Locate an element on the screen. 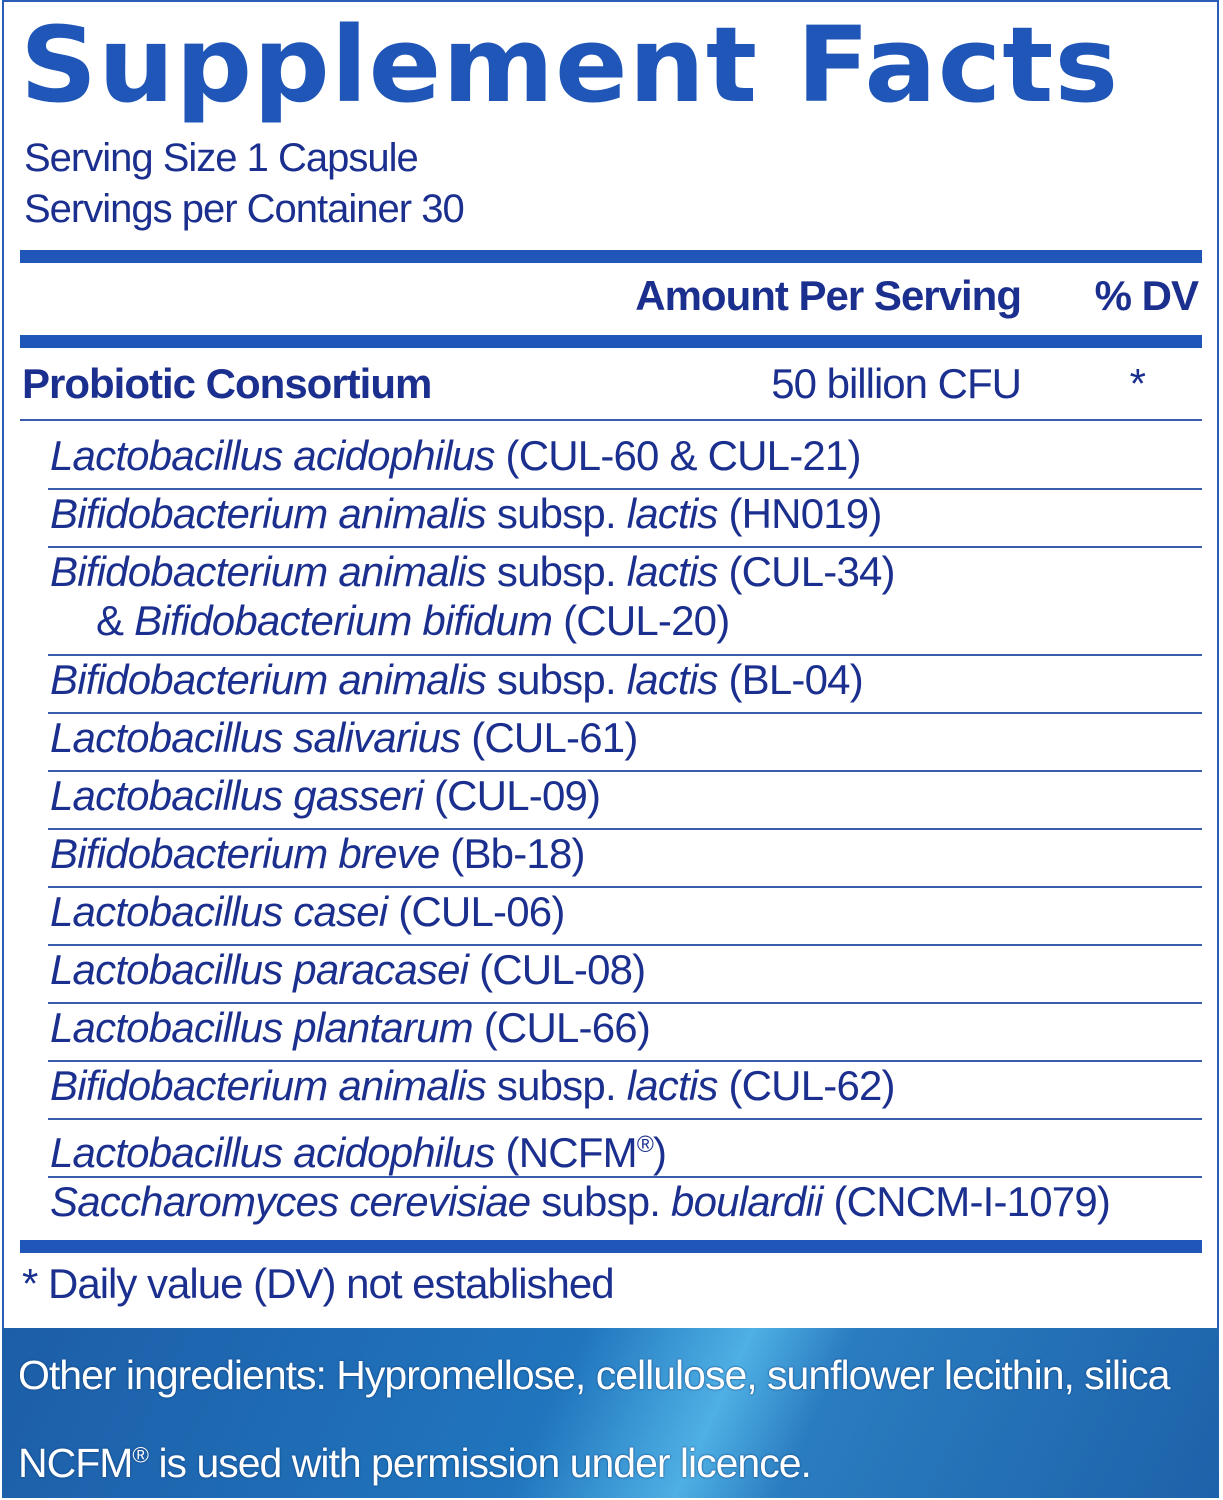 The image size is (1223, 1500). ingredient-strain: (CUL-60 & CUL-21) is located at coordinates (678, 455).